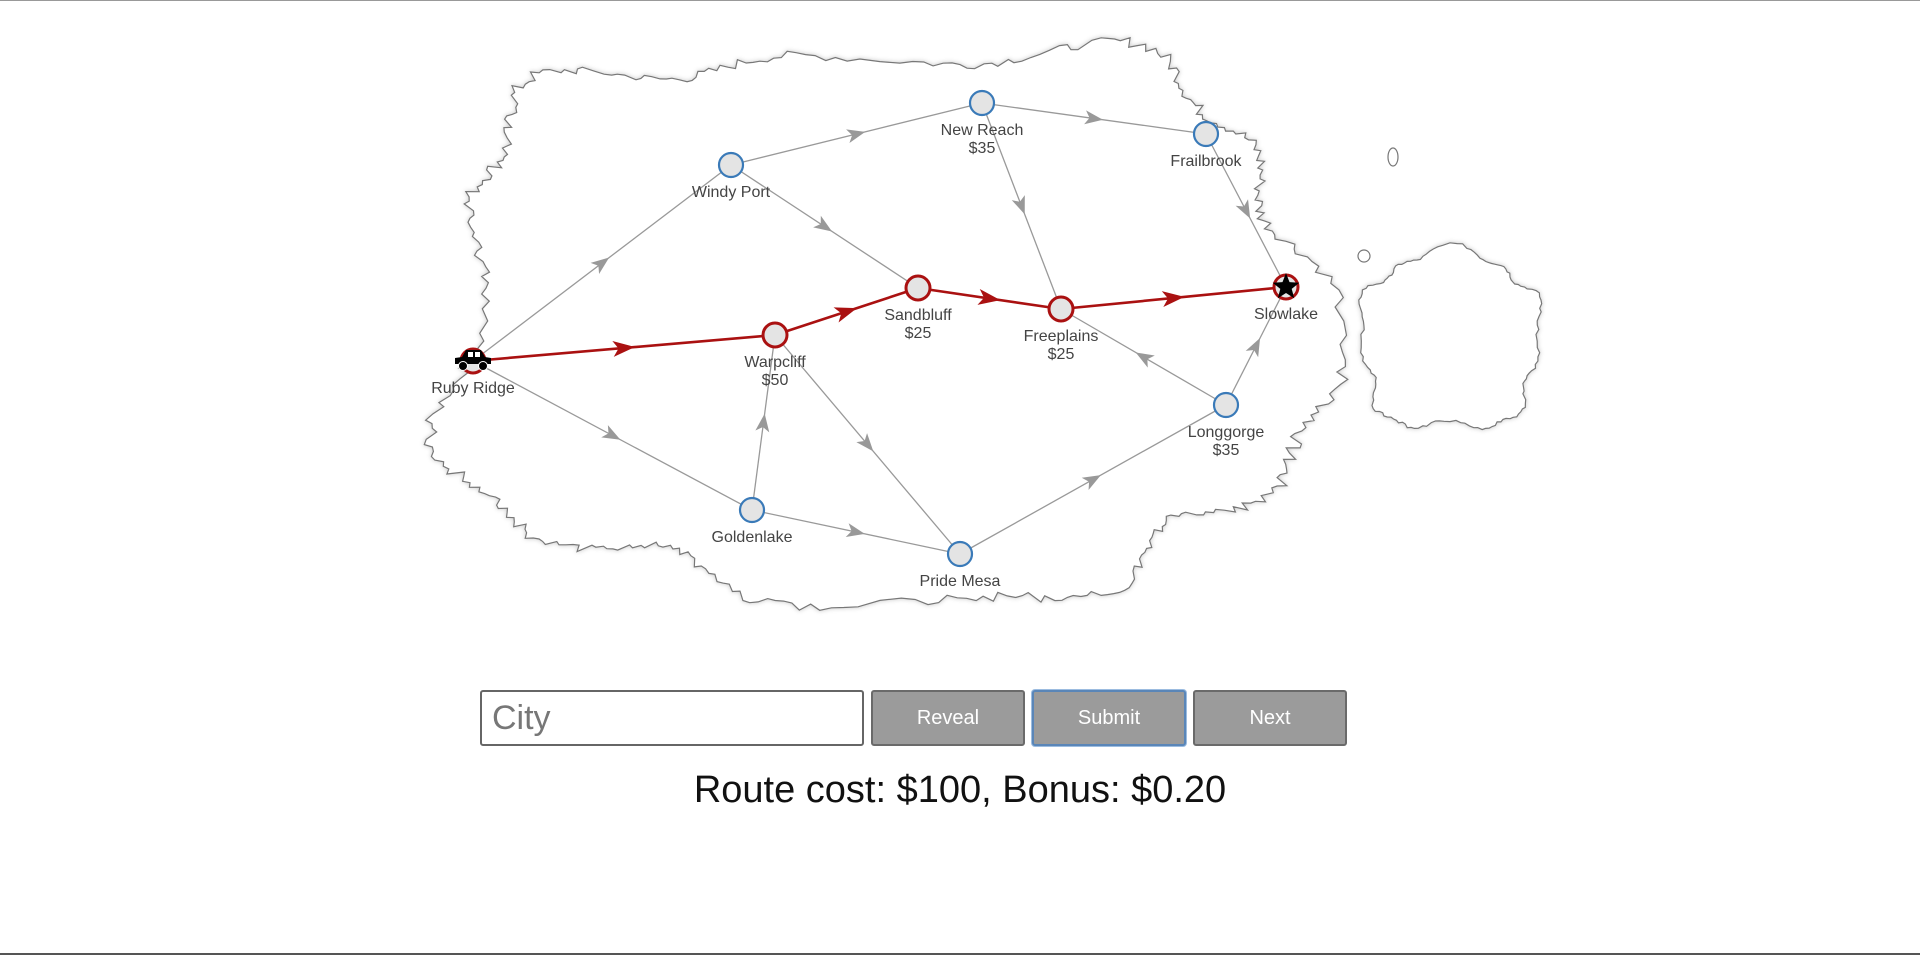 The height and width of the screenshot is (955, 1920). Describe the element at coordinates (1286, 286) in the screenshot. I see `star-icon` at that location.